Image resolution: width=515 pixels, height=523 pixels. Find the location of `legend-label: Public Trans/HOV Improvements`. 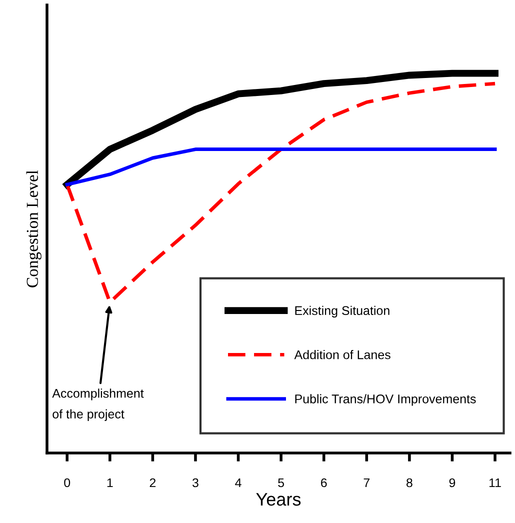

legend-label: Public Trans/HOV Improvements is located at coordinates (385, 400).